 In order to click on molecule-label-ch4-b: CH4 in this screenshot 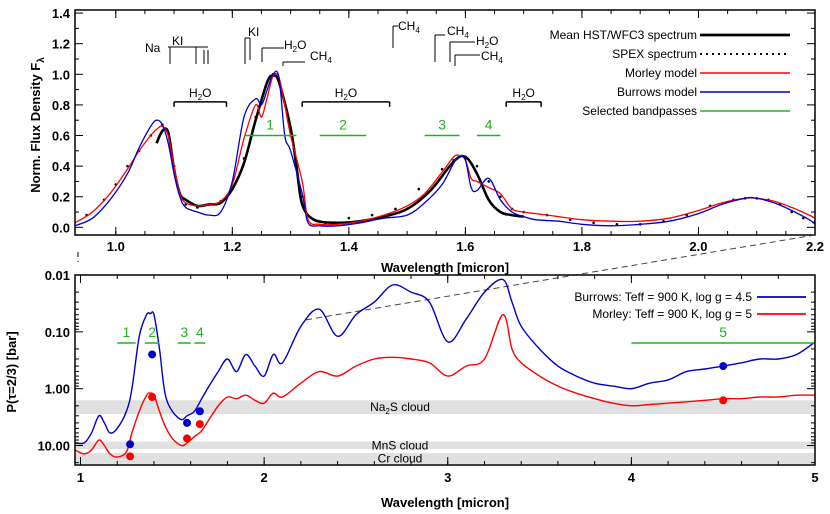, I will do `click(409, 27)`.